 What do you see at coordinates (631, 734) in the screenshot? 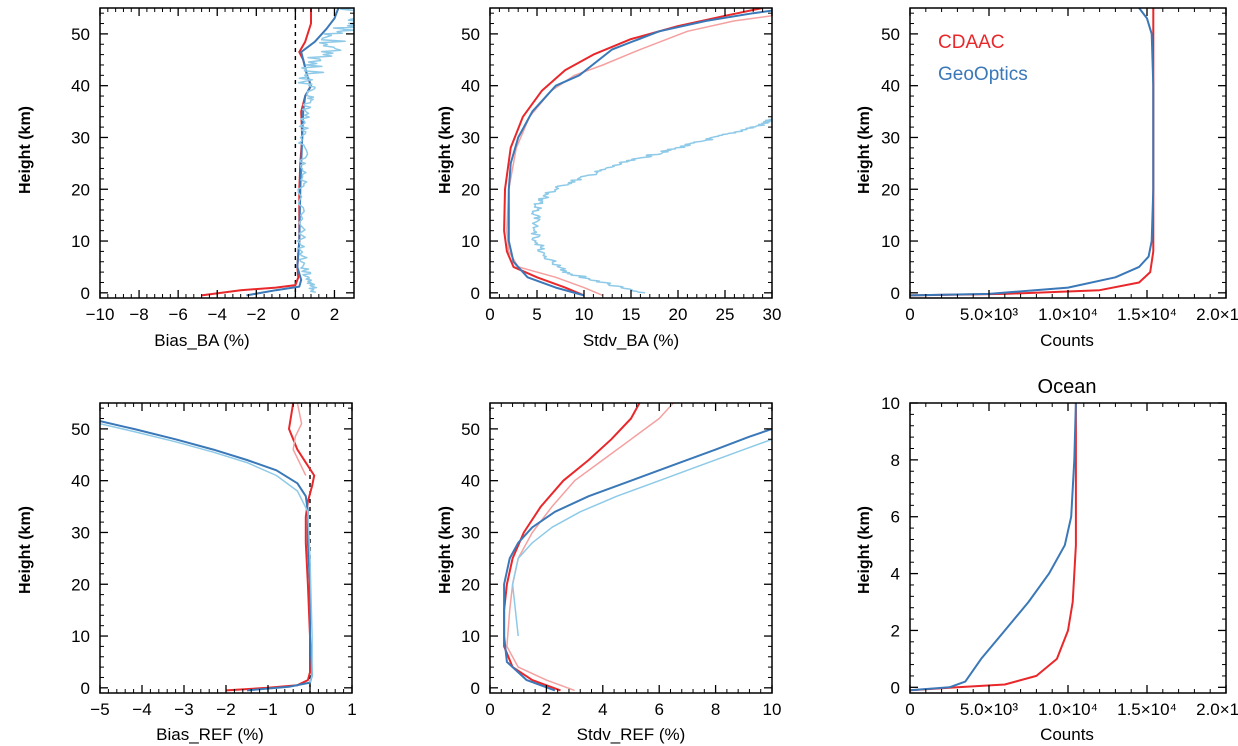
I see `x-axis-label: Stdv_REF (%)` at bounding box center [631, 734].